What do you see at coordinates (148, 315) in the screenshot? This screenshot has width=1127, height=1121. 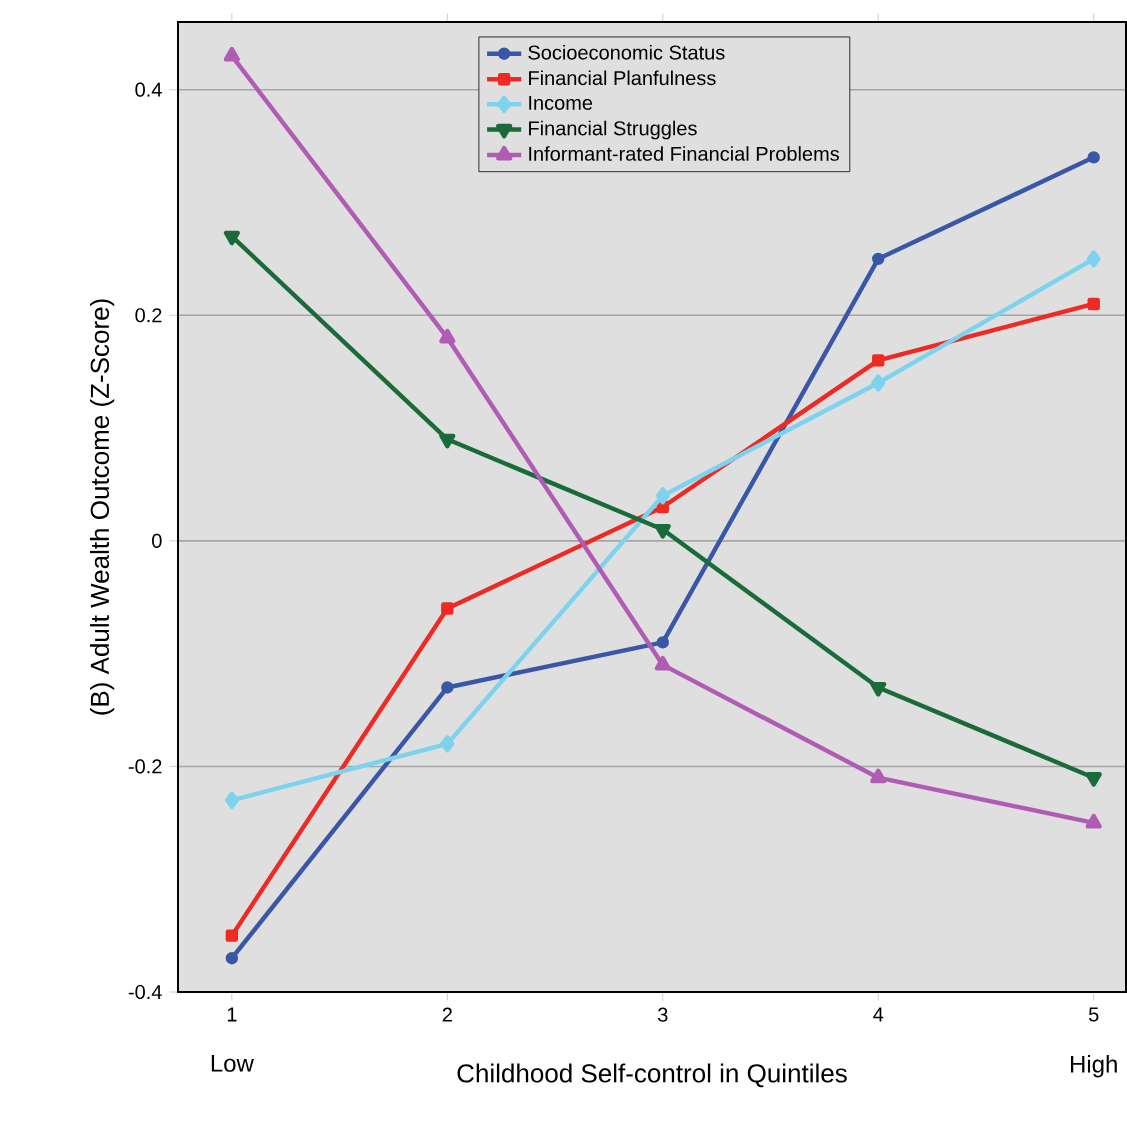 I see `y-tick-label: 0.2` at bounding box center [148, 315].